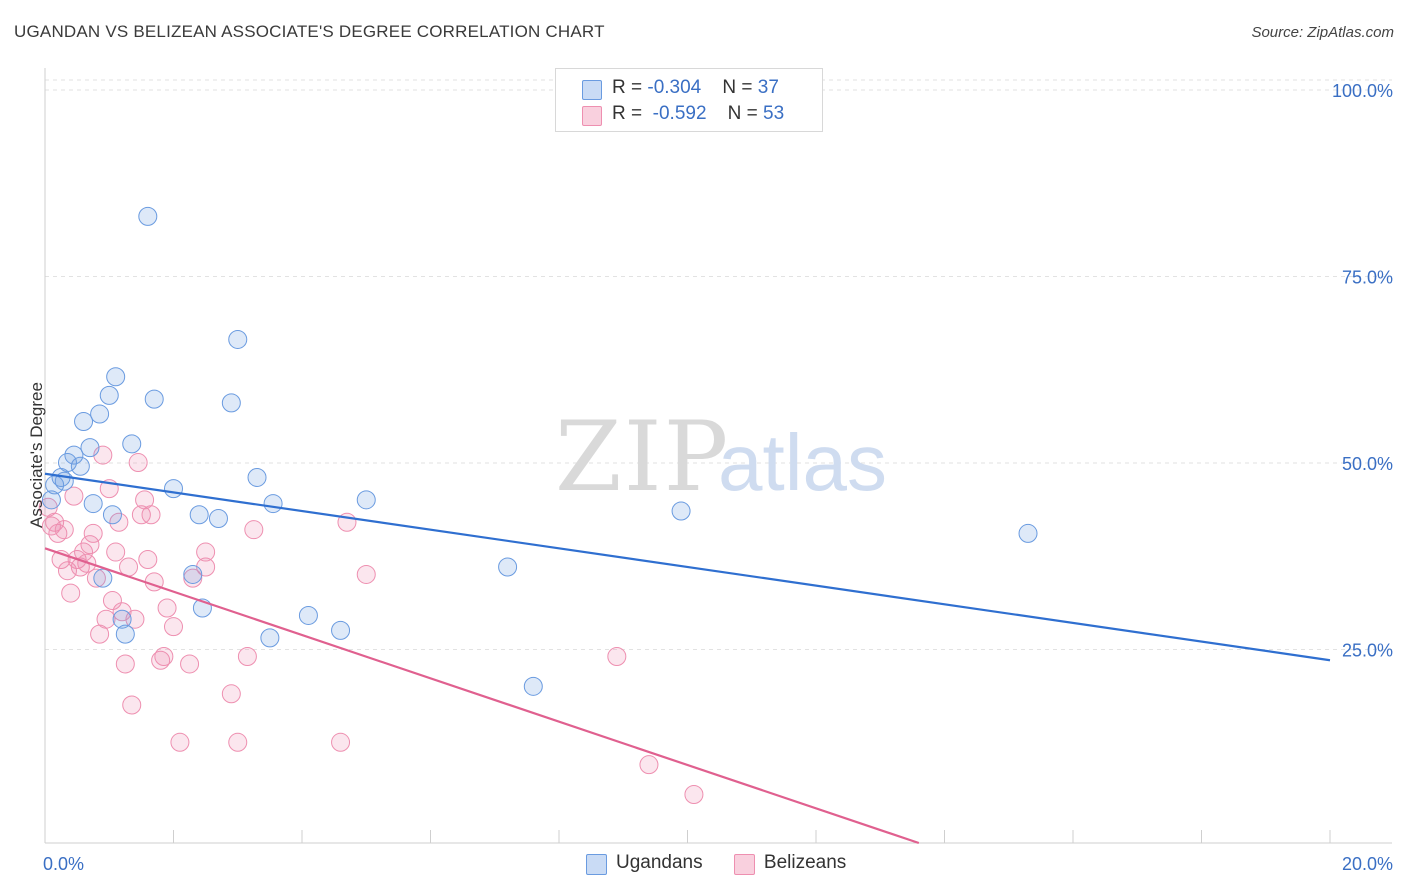  What do you see at coordinates (1367, 651) in the screenshot?
I see `y-tick-label: 25.0%` at bounding box center [1367, 651].